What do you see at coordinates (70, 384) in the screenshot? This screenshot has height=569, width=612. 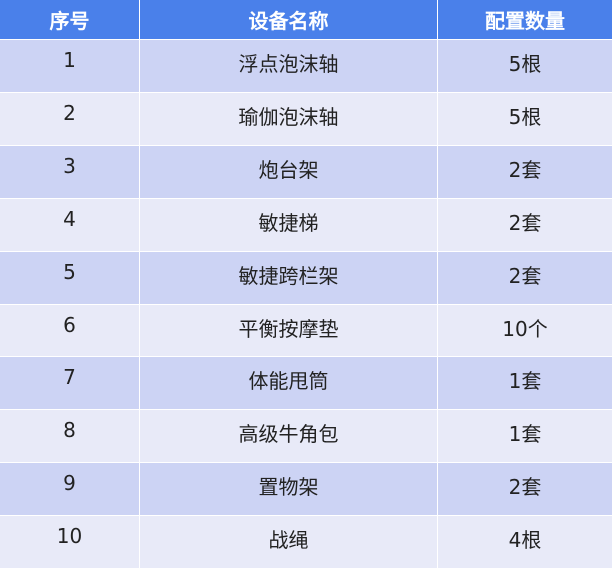 I see `table-cell: 7` at bounding box center [70, 384].